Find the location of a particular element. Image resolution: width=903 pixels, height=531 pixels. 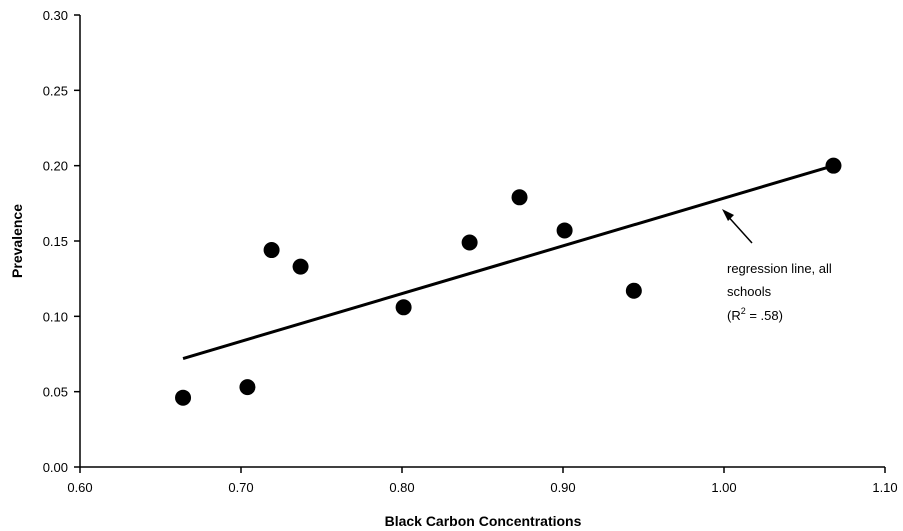

x-tick-label: 1.00 is located at coordinates (723, 487).